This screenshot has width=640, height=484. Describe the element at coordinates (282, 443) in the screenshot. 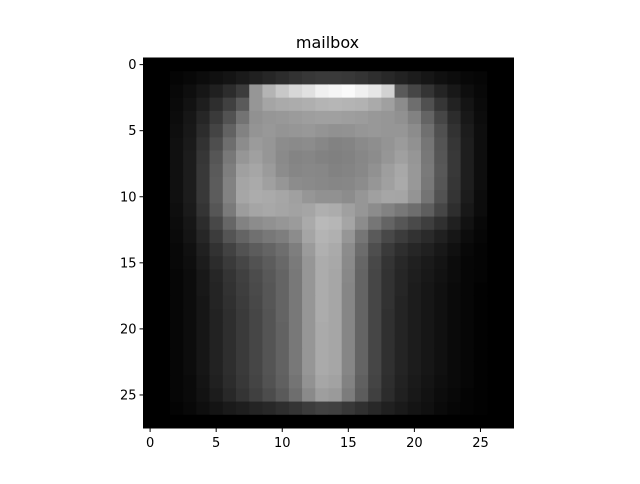

I see `x-tick-label: 10` at that location.